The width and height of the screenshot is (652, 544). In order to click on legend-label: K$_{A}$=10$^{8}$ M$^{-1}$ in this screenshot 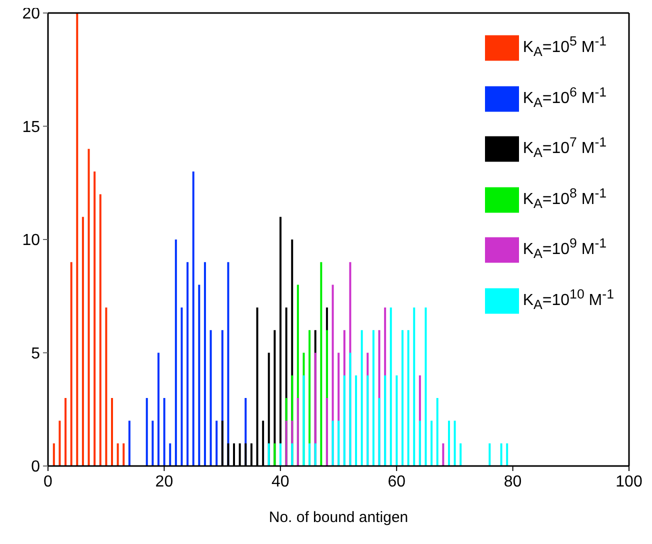, I will do `click(564, 199)`.